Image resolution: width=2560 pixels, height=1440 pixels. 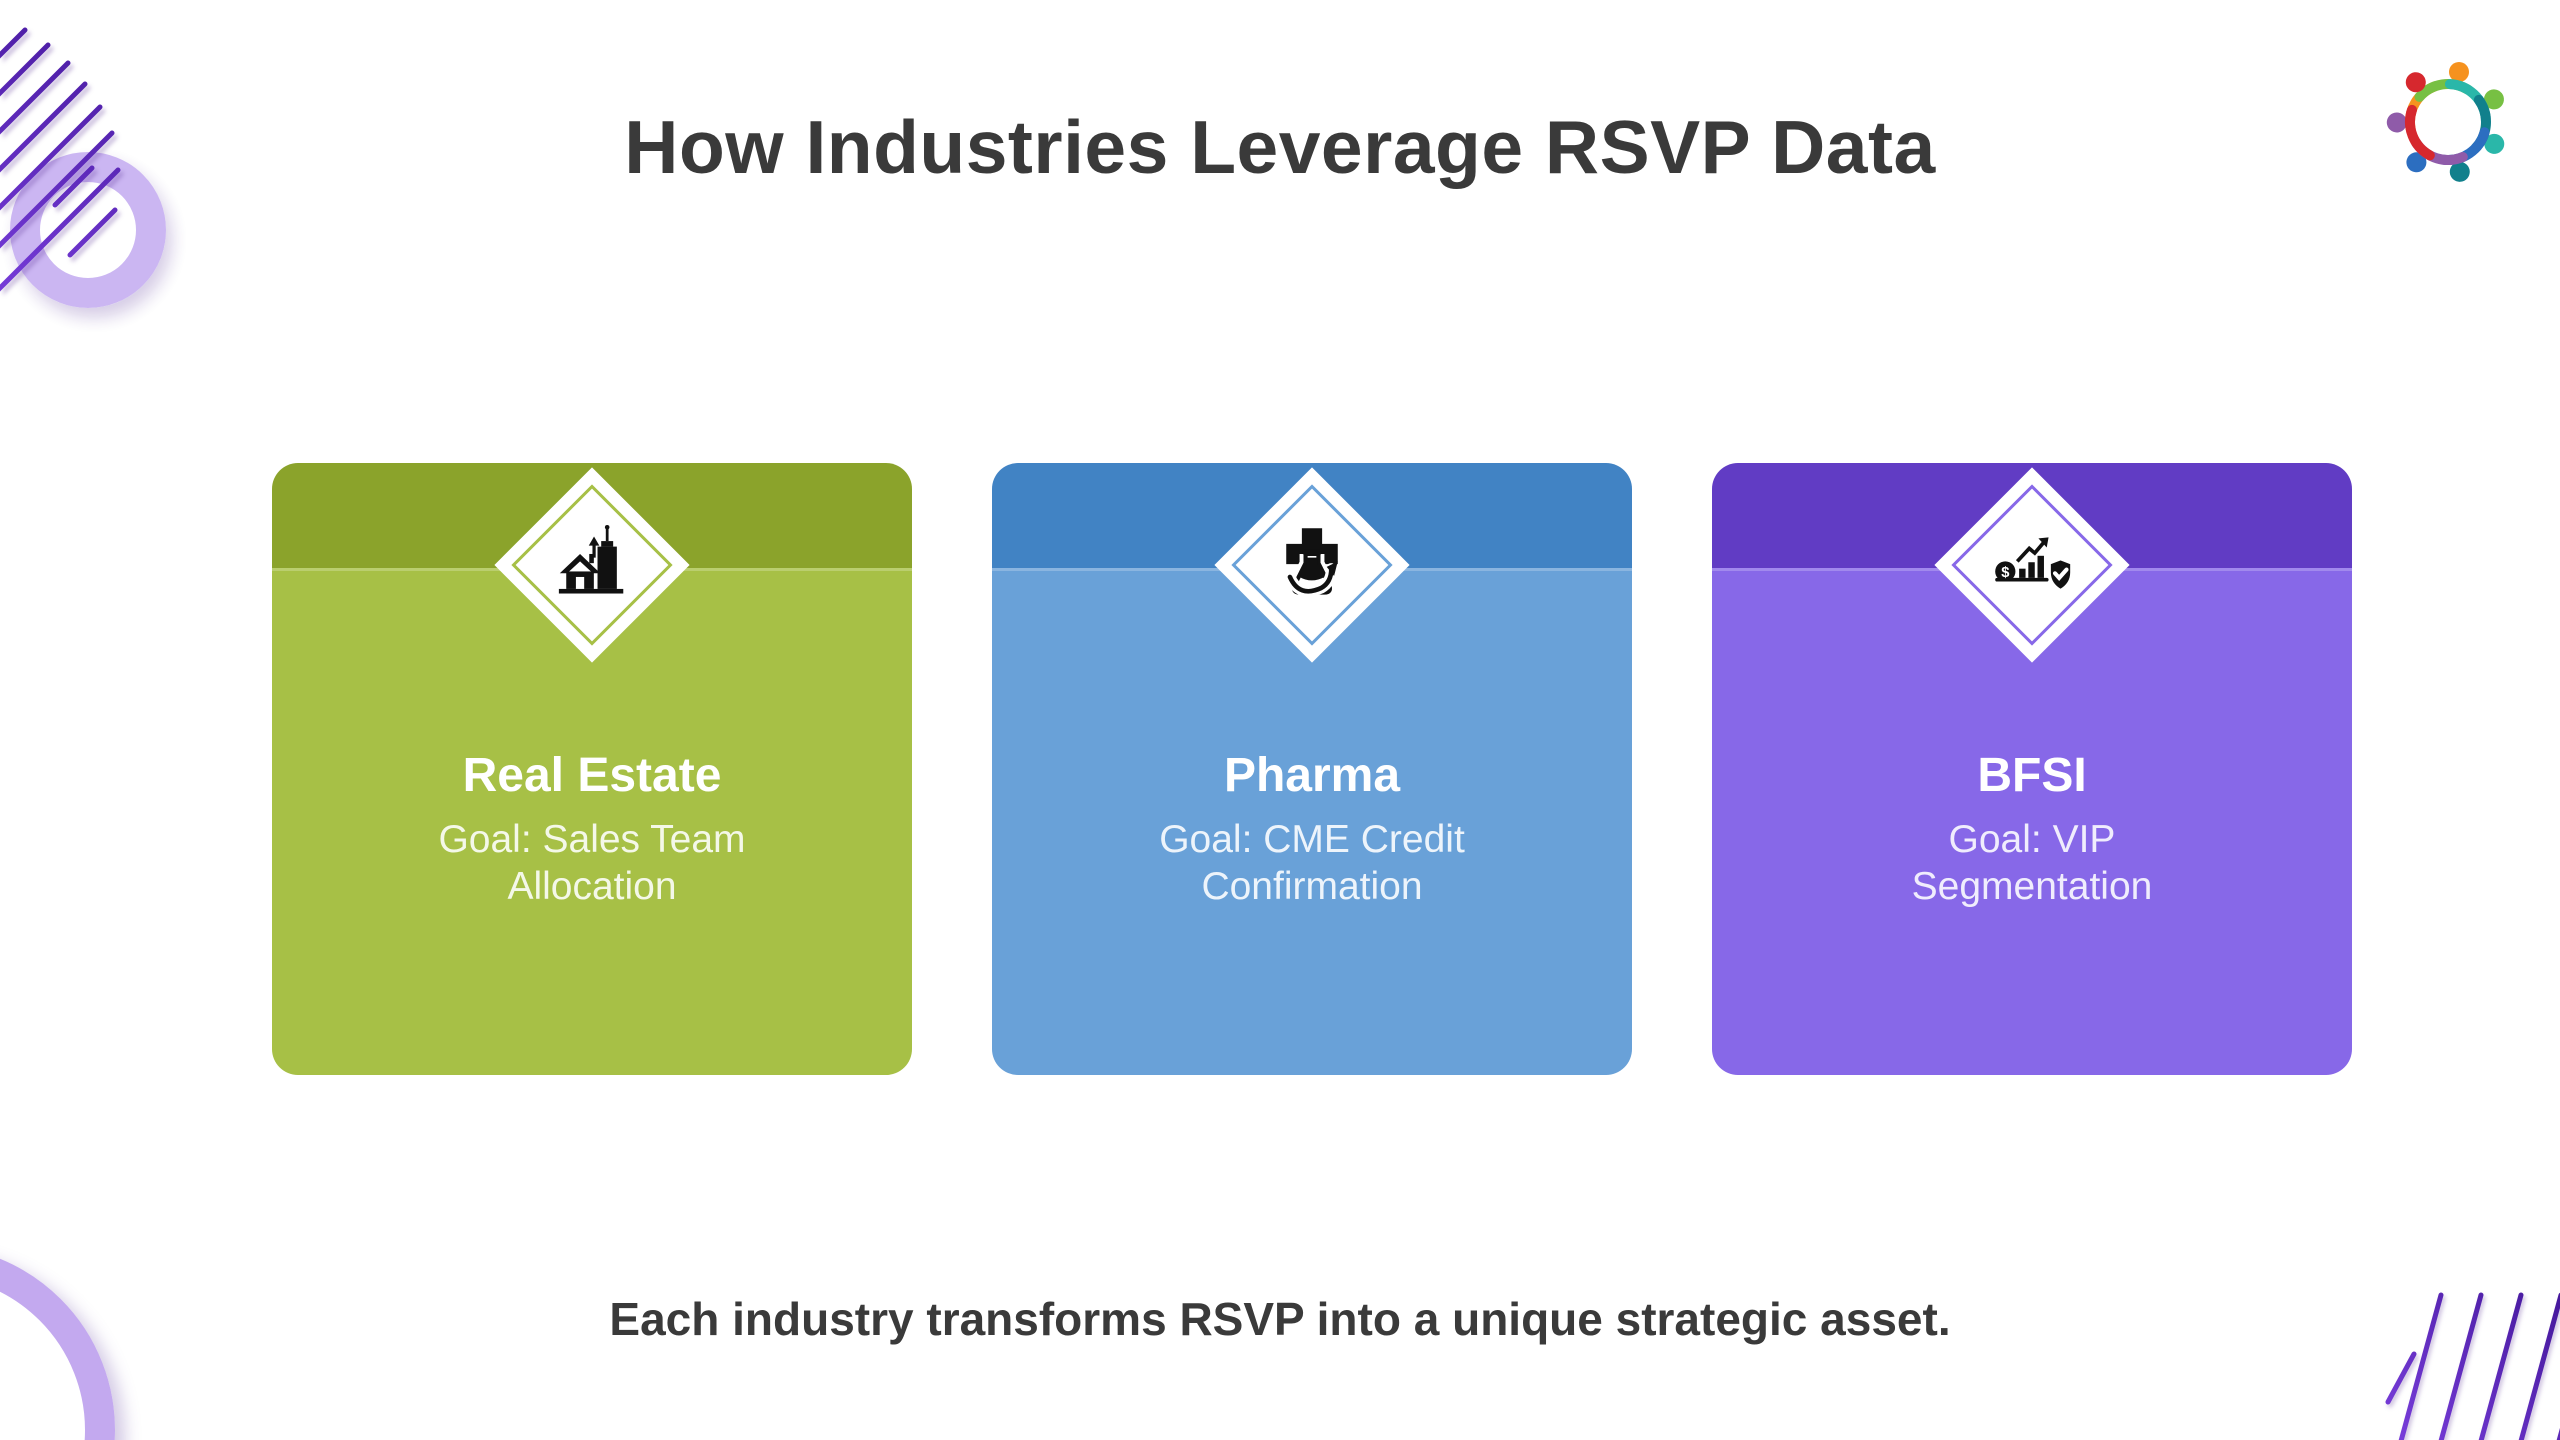 I want to click on industry-card-real-estate: Real Estate Goal: Sales Team Allocation, so click(x=592, y=769).